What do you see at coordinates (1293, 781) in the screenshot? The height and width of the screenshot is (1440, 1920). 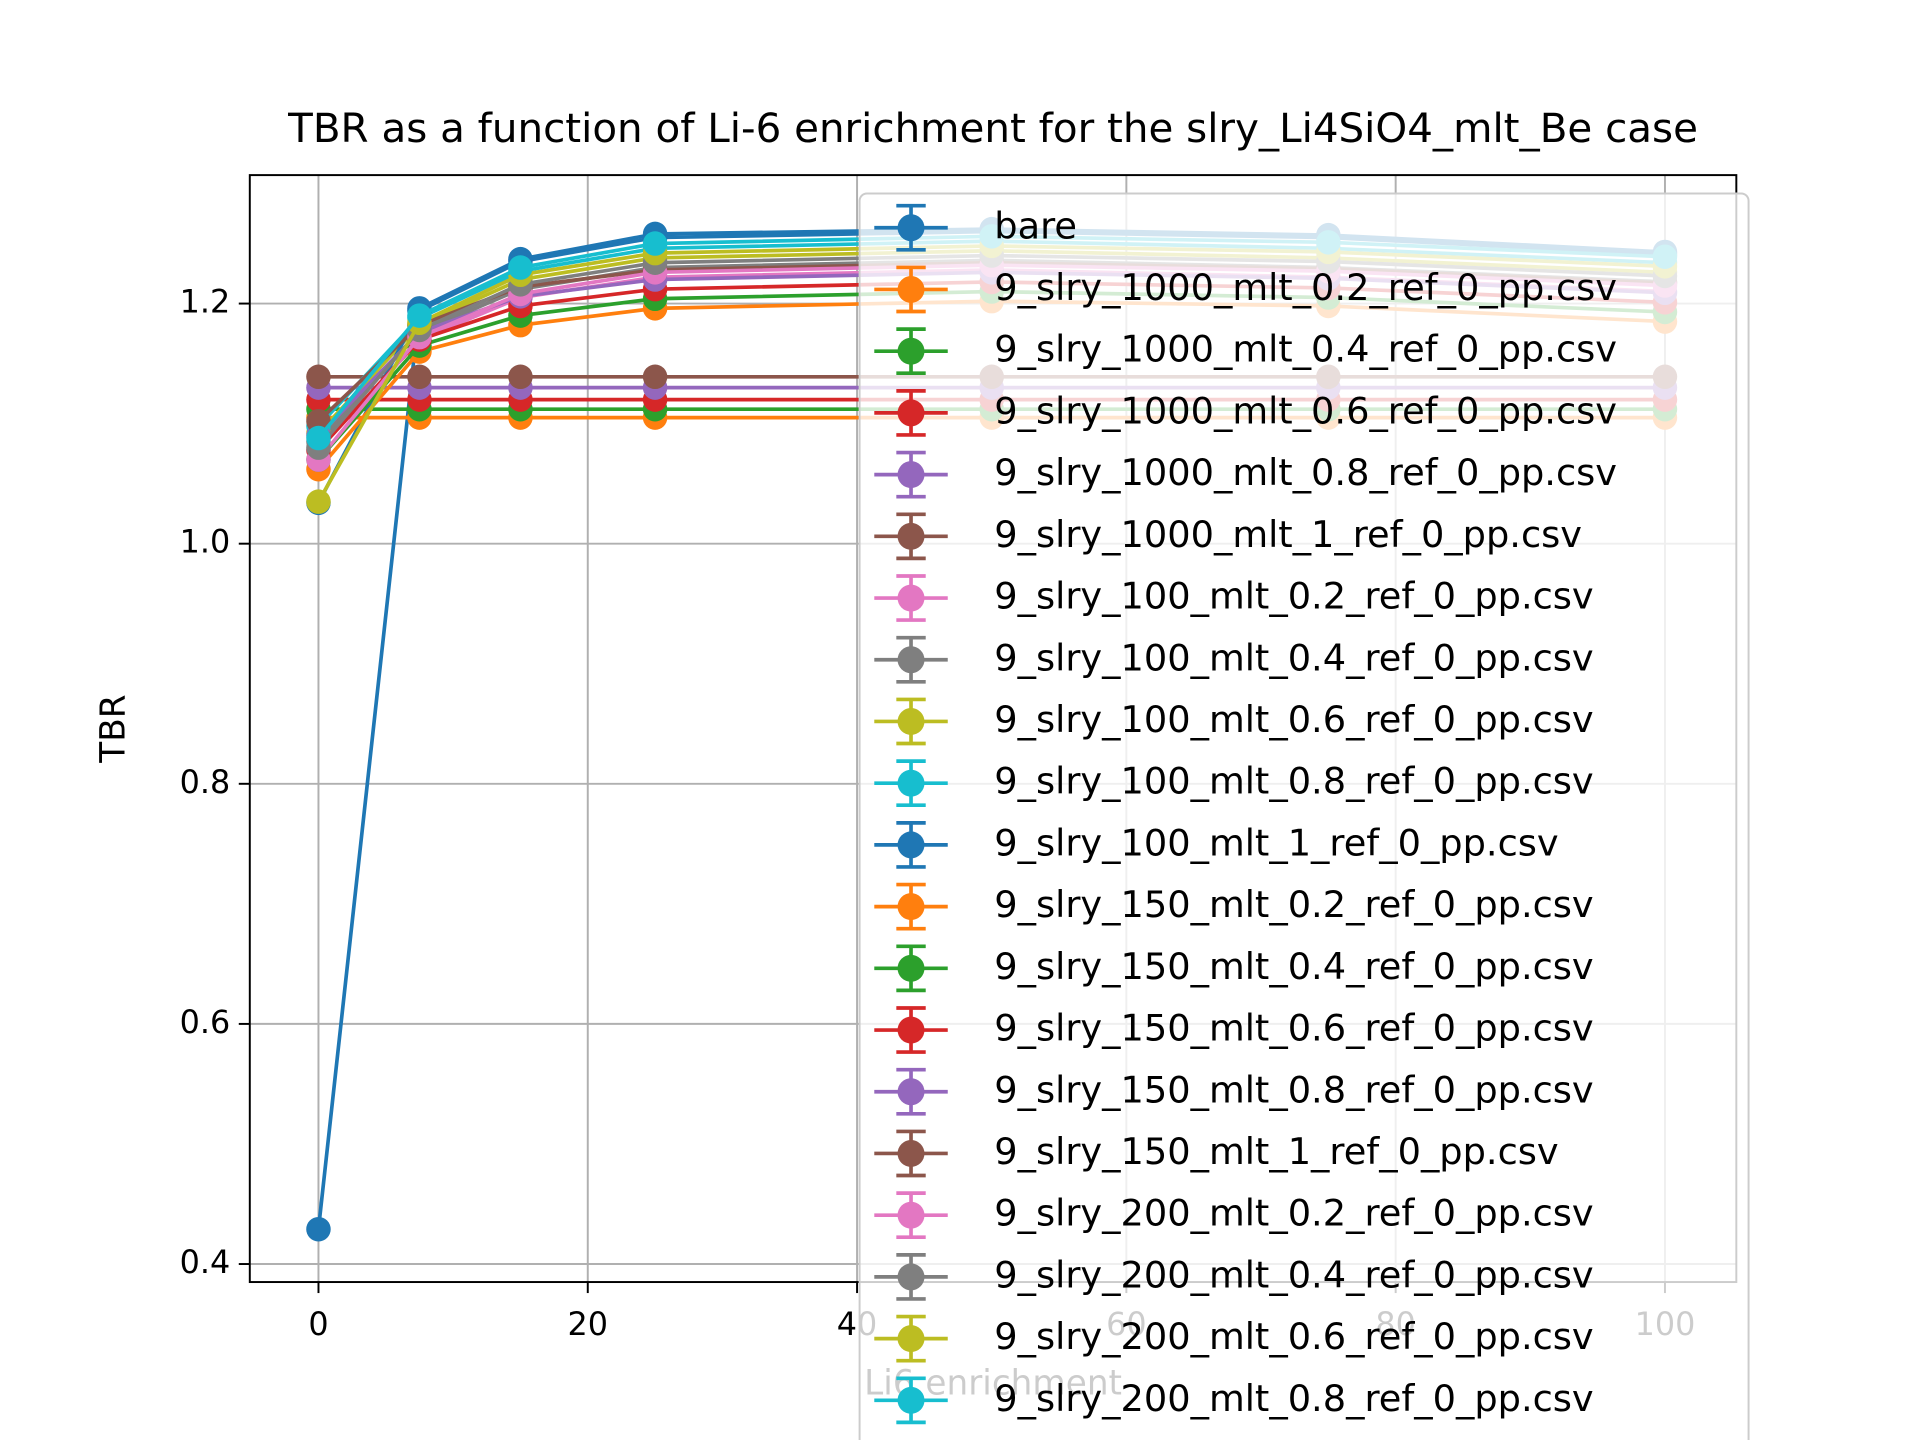 I see `legend-label: 9_slry_100_mlt_0.8_ref_0_pp.csv` at bounding box center [1293, 781].